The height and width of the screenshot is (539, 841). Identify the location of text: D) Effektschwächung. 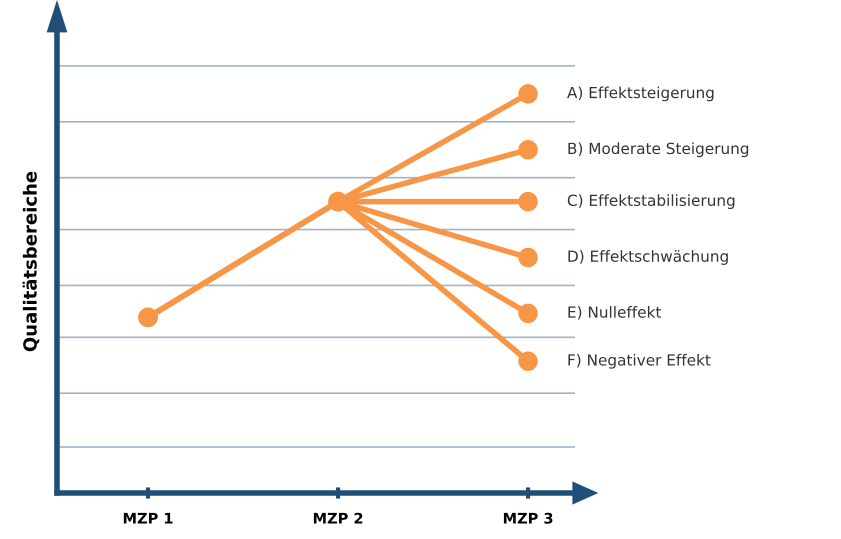
(648, 257).